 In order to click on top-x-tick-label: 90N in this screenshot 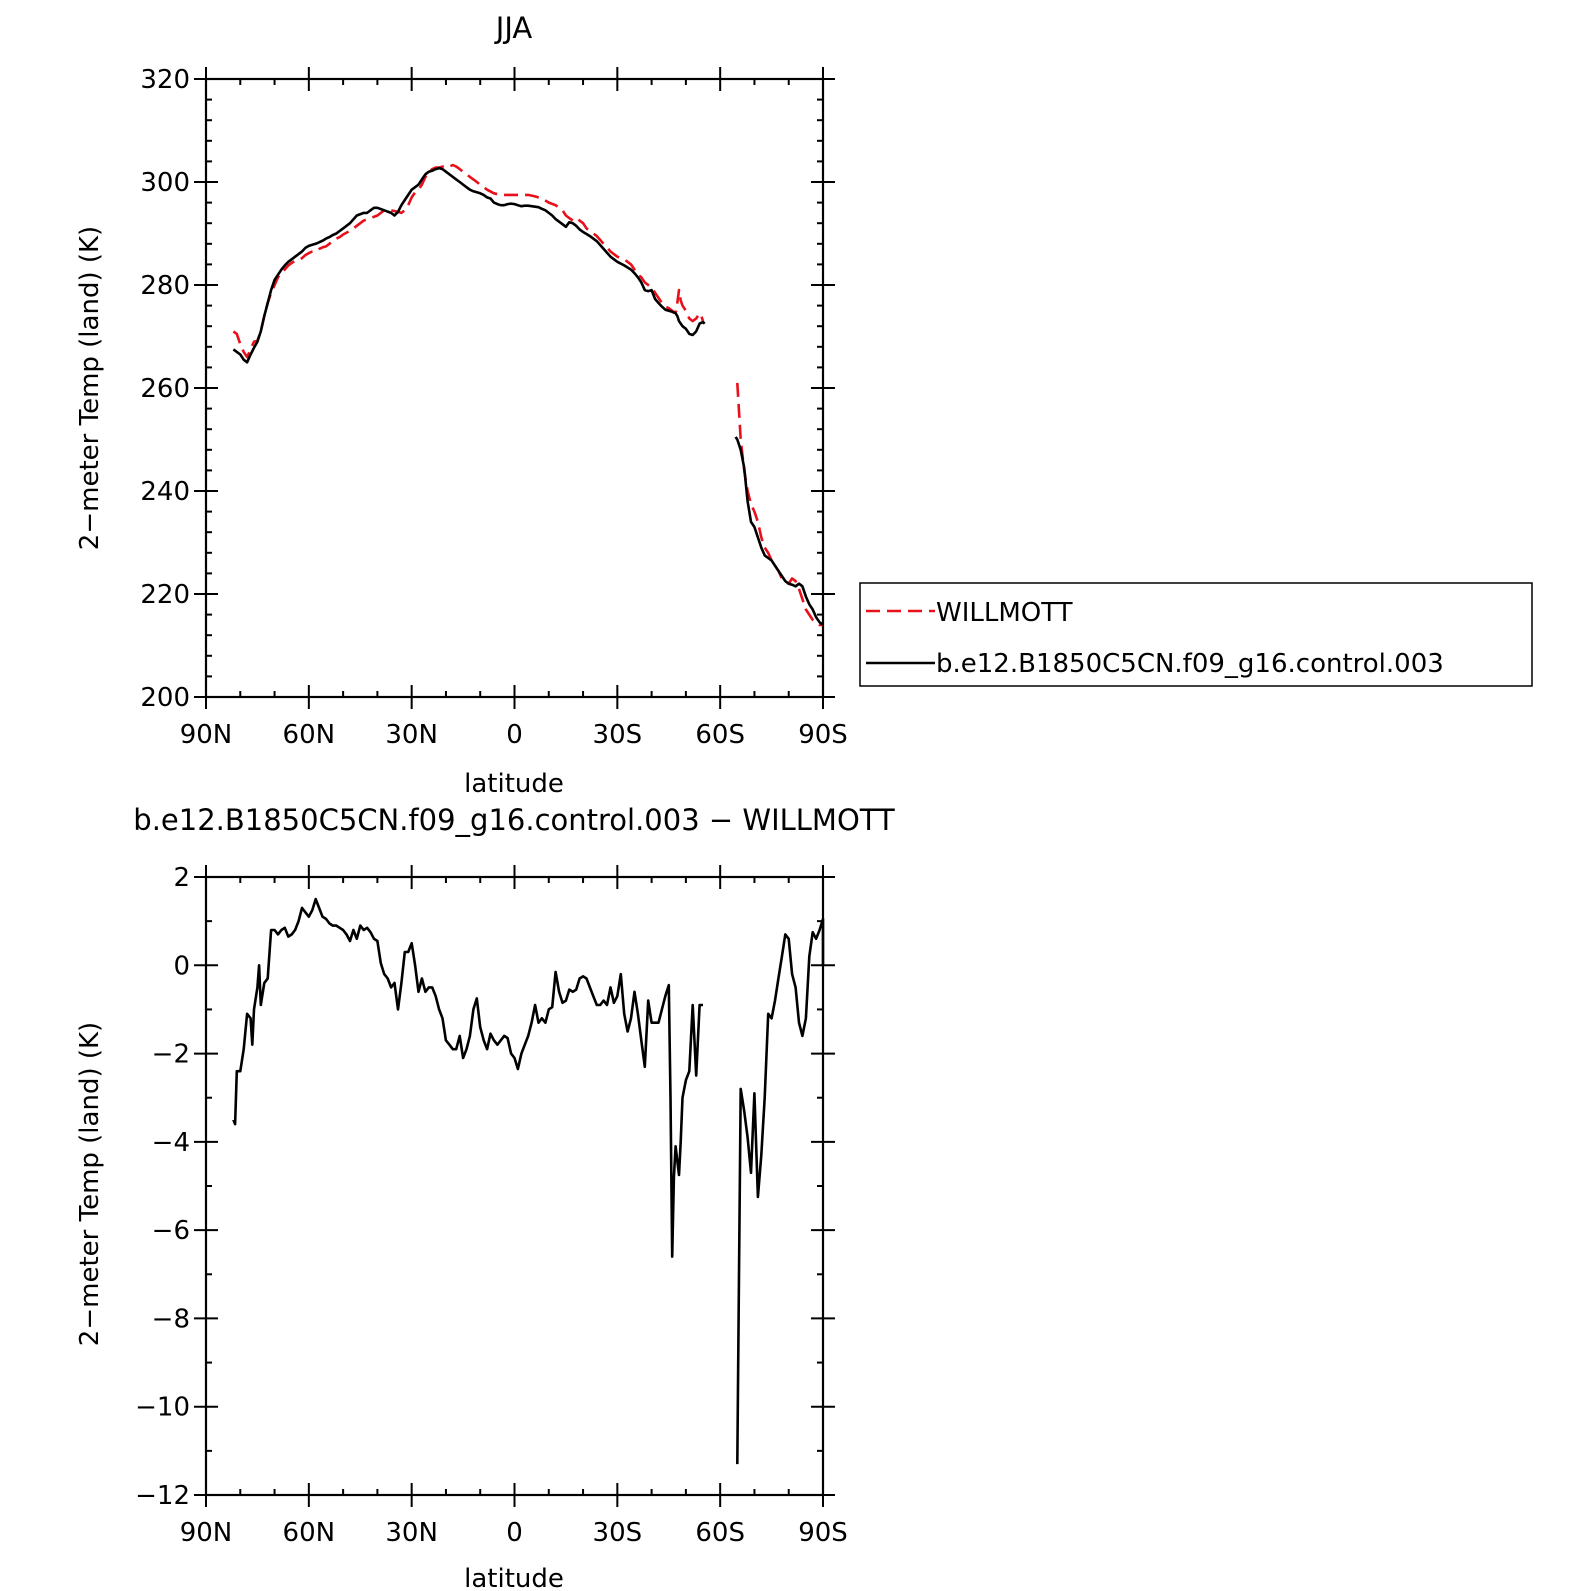, I will do `click(206, 735)`.